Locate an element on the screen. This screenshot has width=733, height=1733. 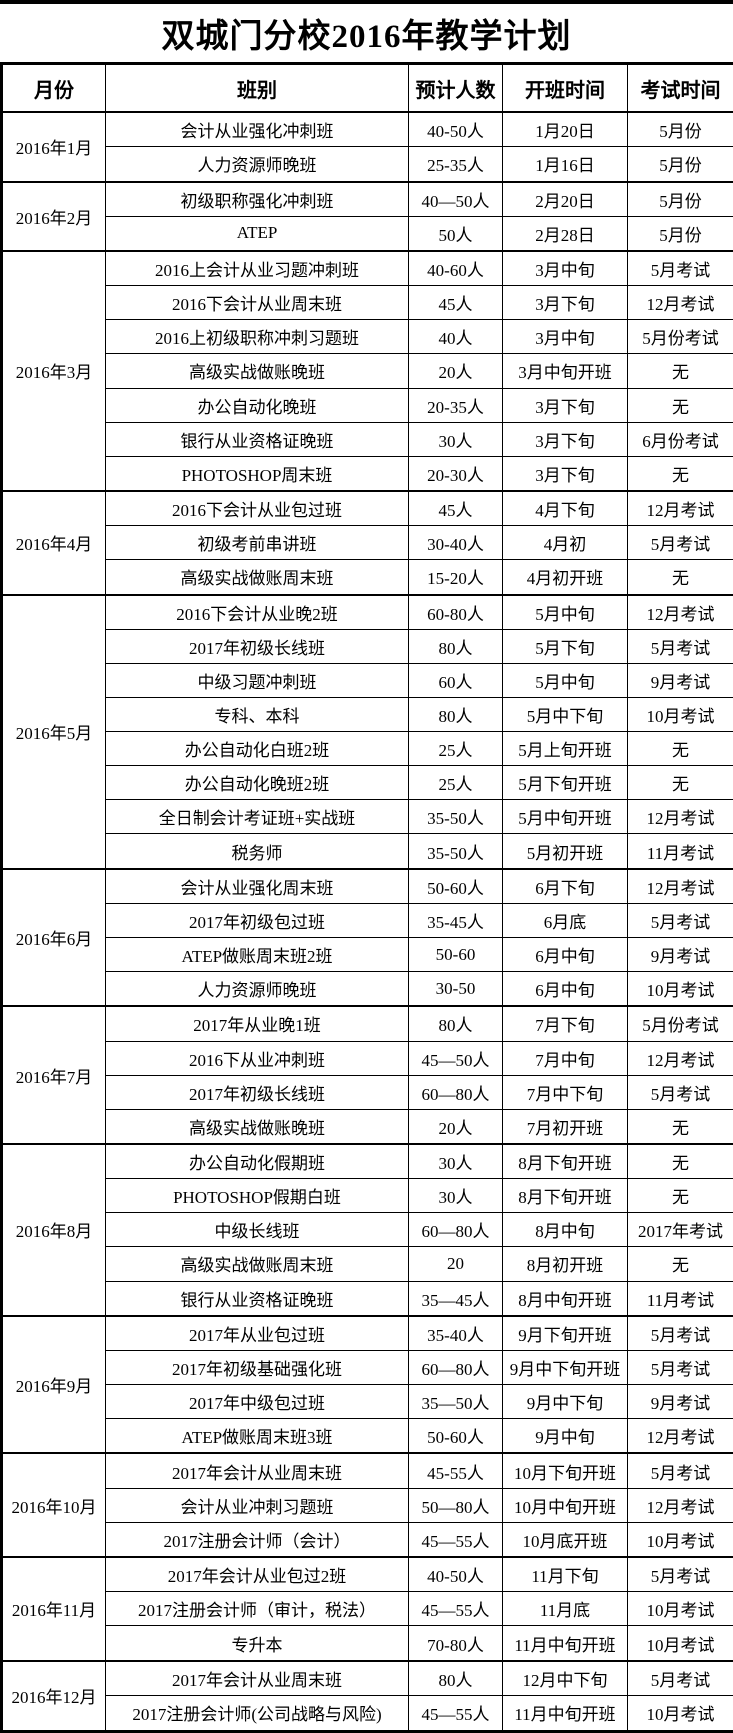
start-time-cell: 11月底 is located at coordinates (565, 1609).